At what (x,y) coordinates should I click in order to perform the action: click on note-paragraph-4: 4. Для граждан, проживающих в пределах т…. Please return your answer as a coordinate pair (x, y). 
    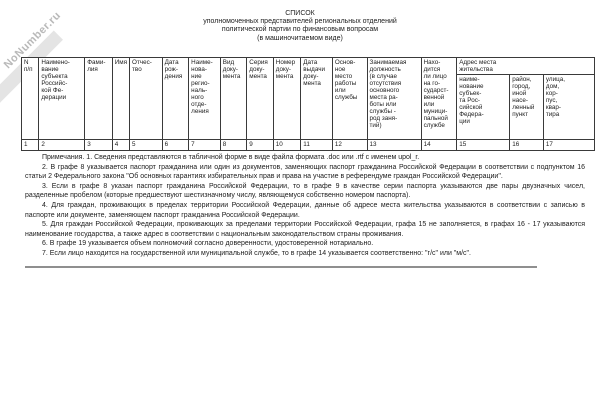
    Looking at the image, I should click on (305, 210).